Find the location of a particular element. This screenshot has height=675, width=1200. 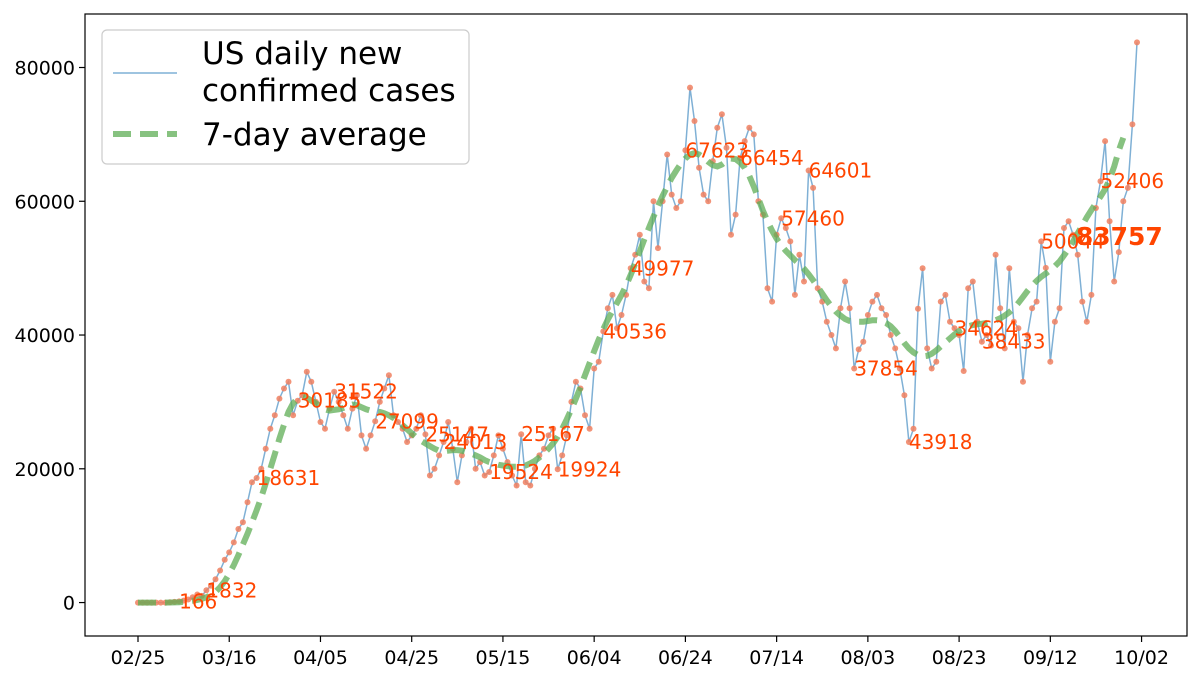

legend-box is located at coordinates (285, 97).